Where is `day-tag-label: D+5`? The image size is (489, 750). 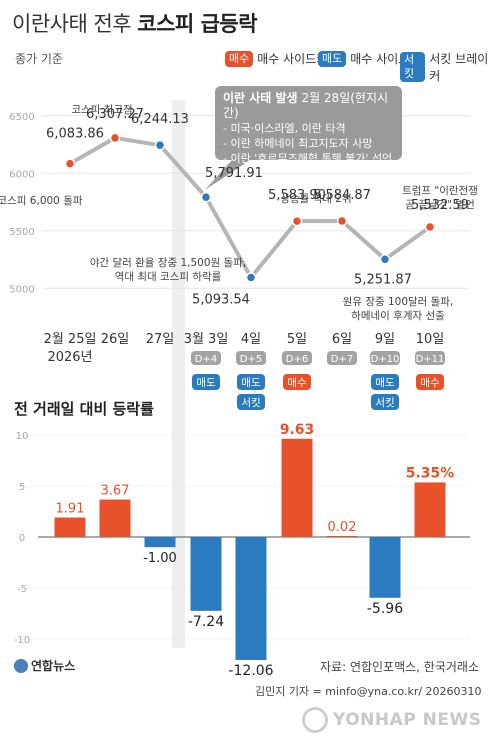 day-tag-label: D+5 is located at coordinates (251, 359).